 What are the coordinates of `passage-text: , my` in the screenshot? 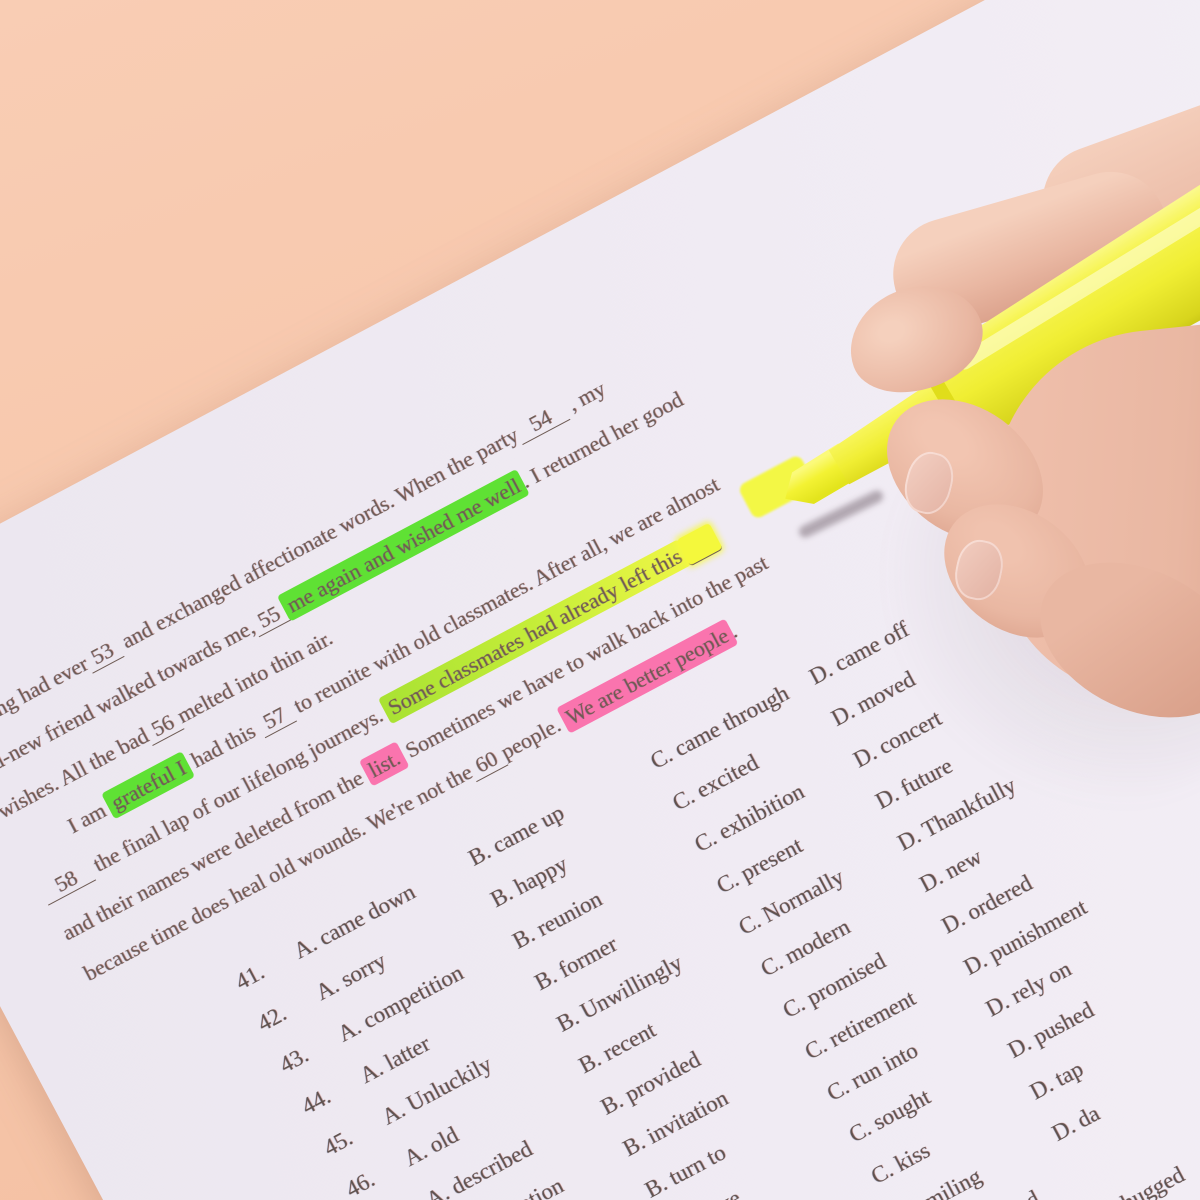 It's located at (584, 397).